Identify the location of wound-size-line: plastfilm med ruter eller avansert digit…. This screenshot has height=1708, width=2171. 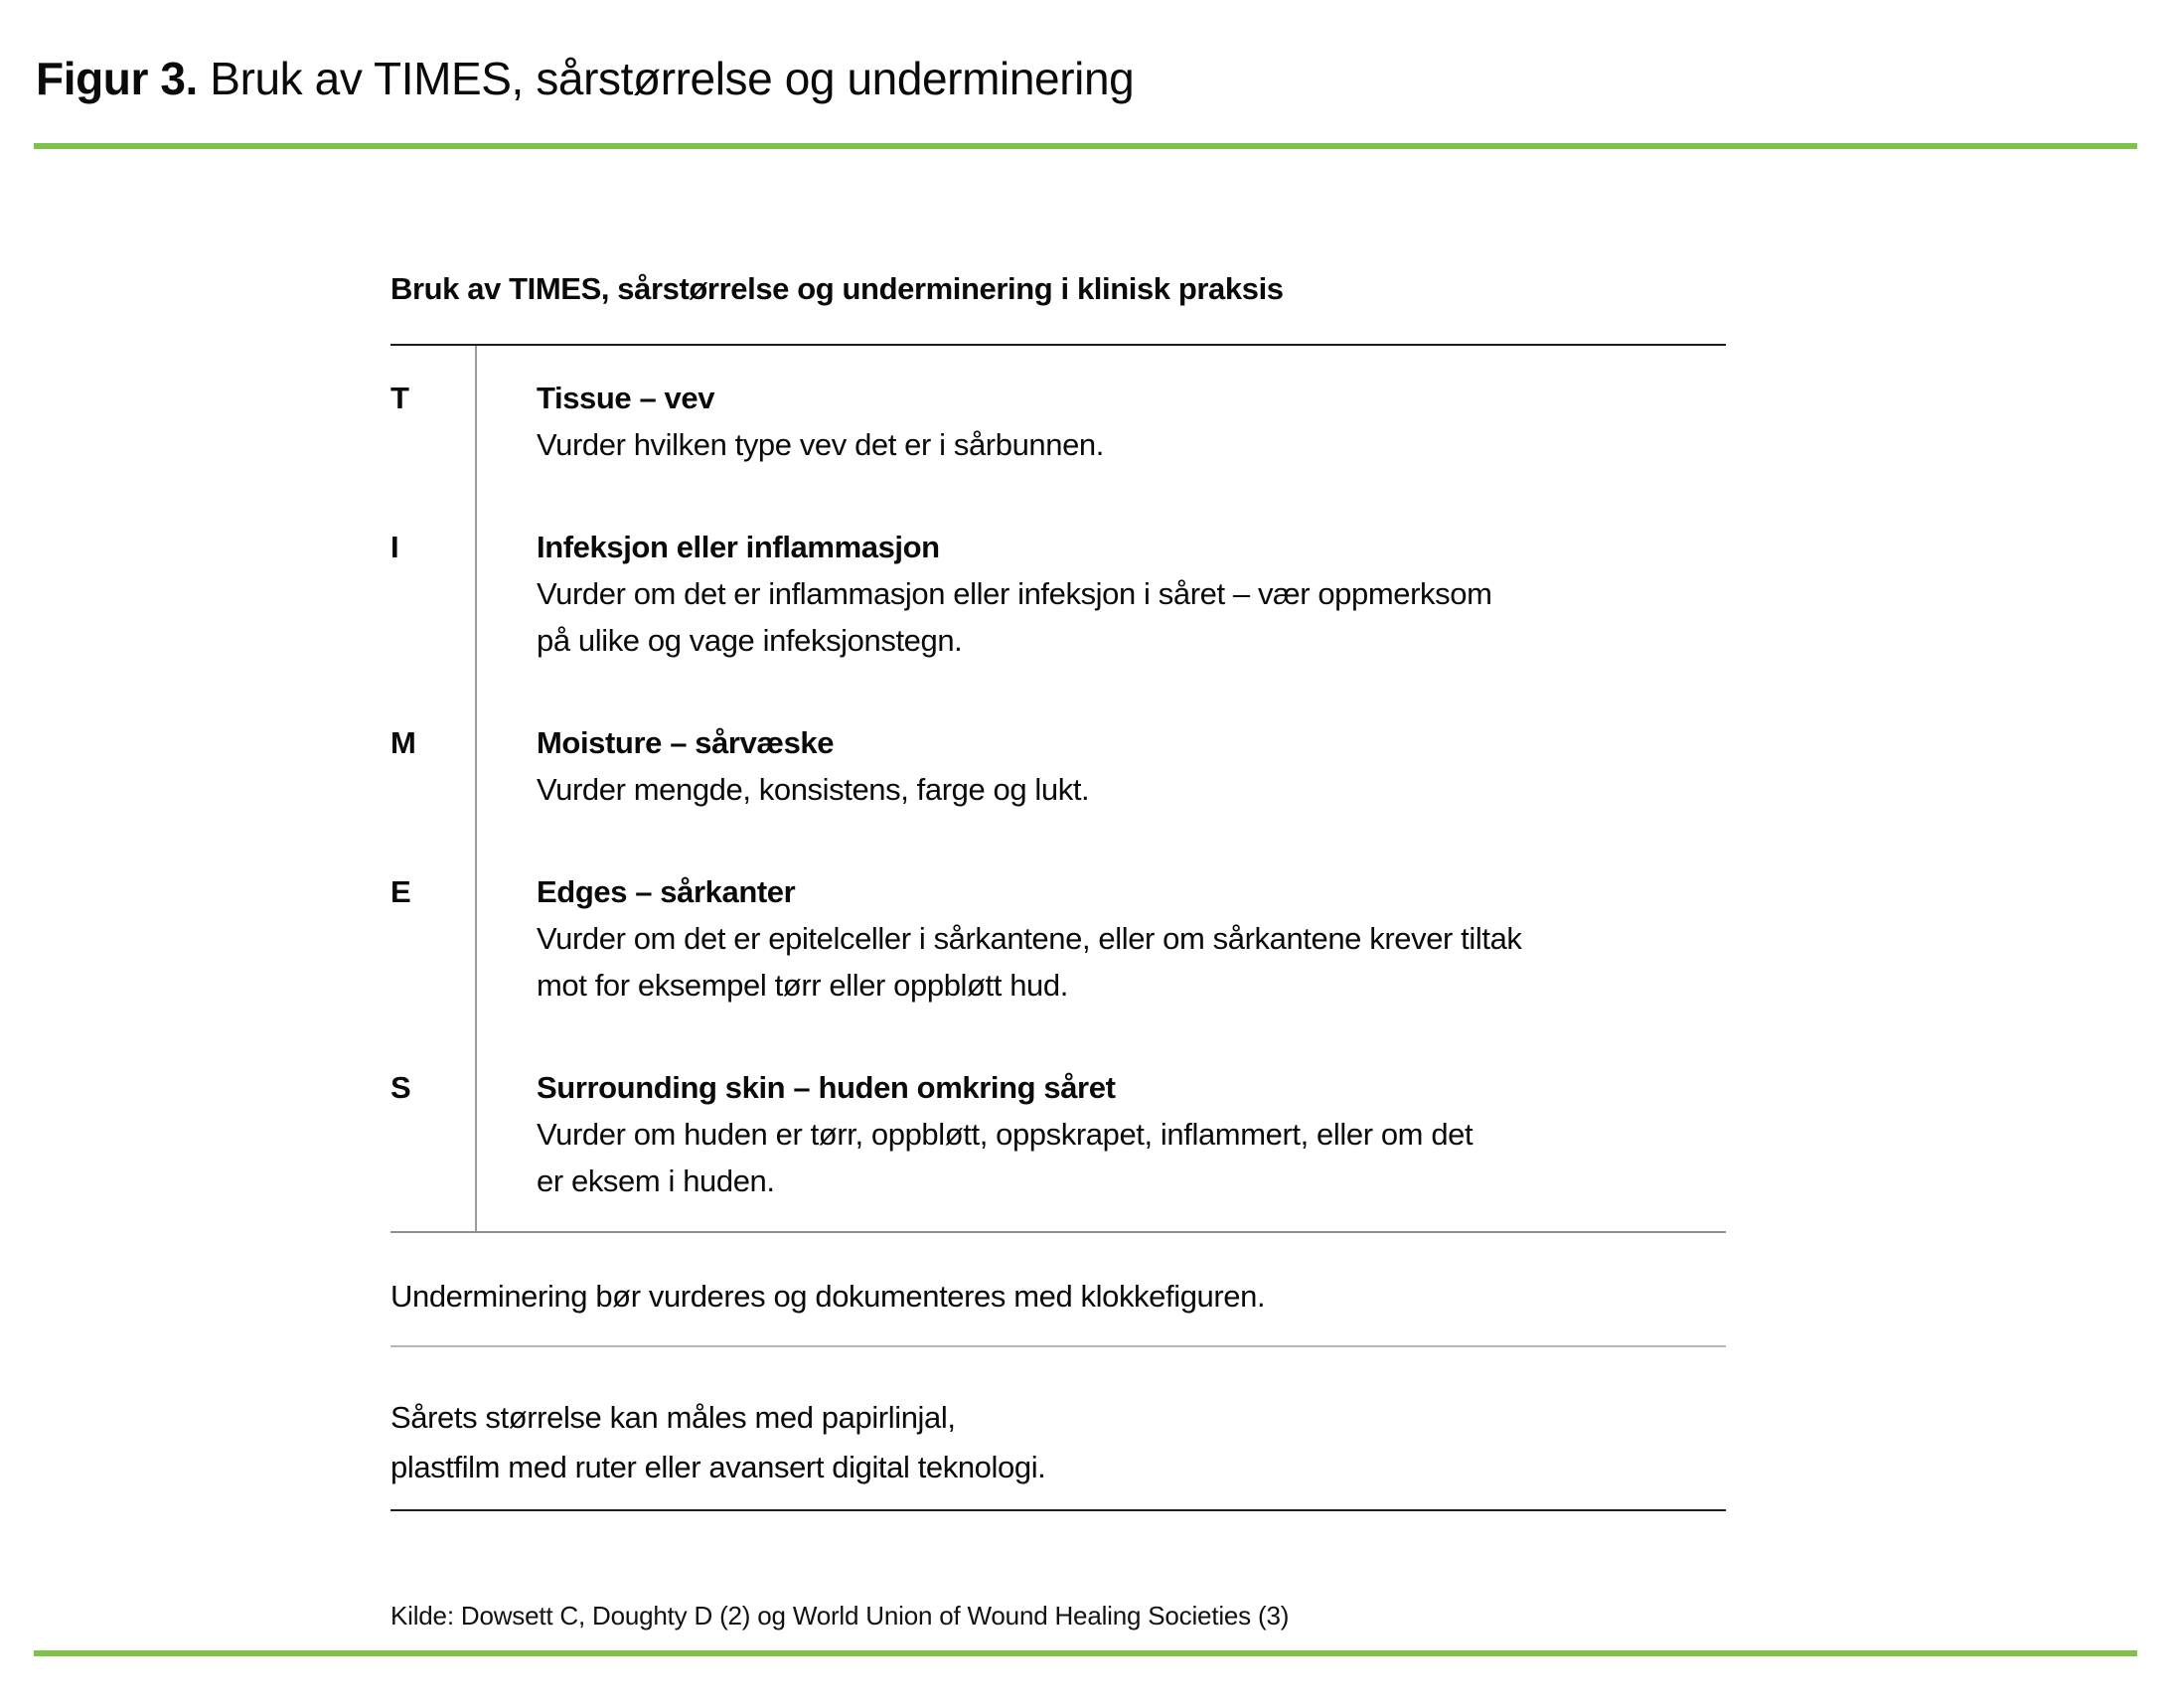
(718, 1467).